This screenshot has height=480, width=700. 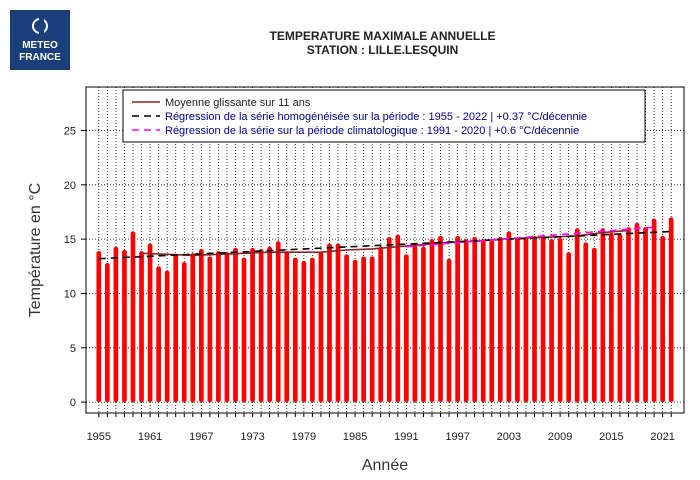 I want to click on legend-entry: Moyenne glissante sur 11 ans, so click(x=238, y=103).